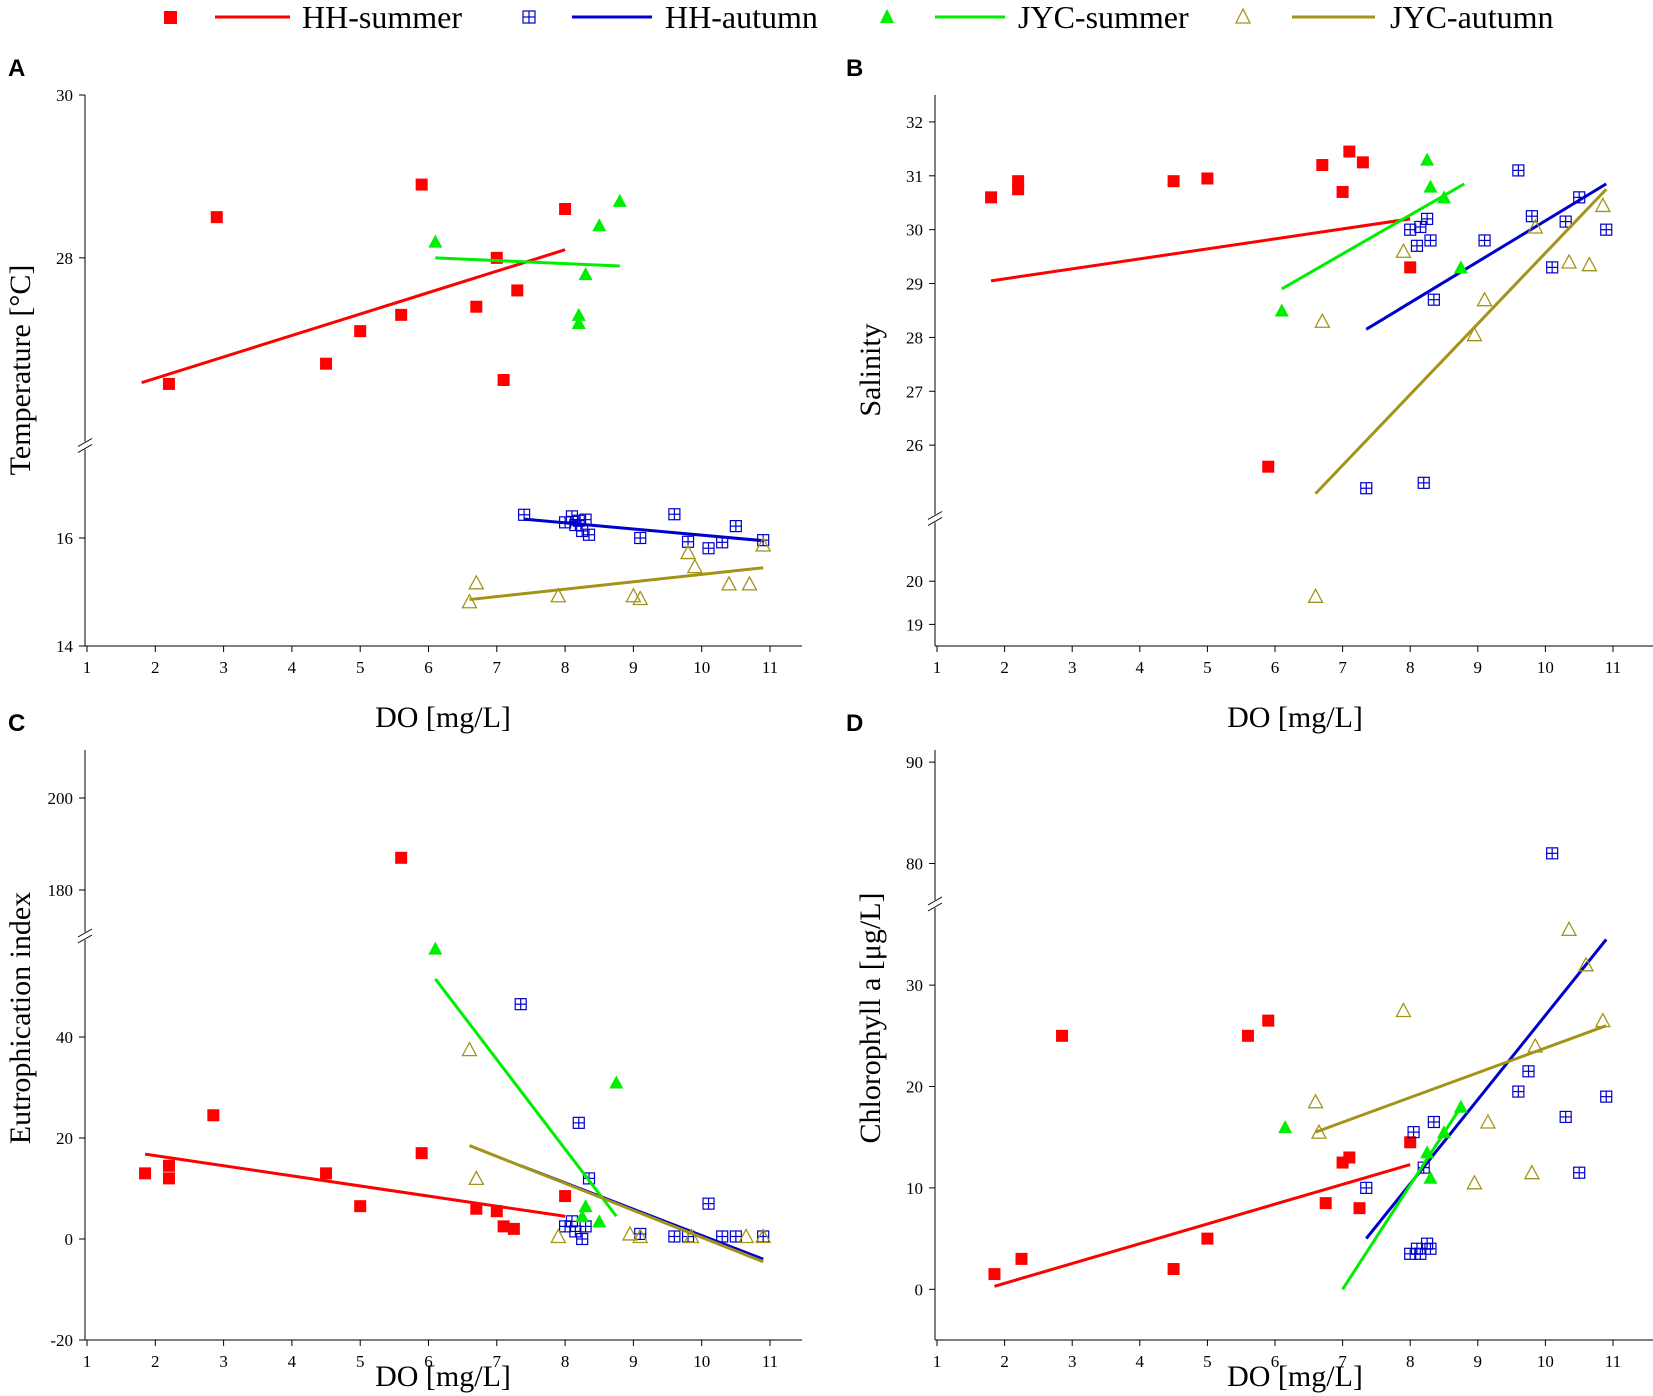 The image size is (1653, 1396). I want to click on x-tick-label-a: 7, so click(497, 667).